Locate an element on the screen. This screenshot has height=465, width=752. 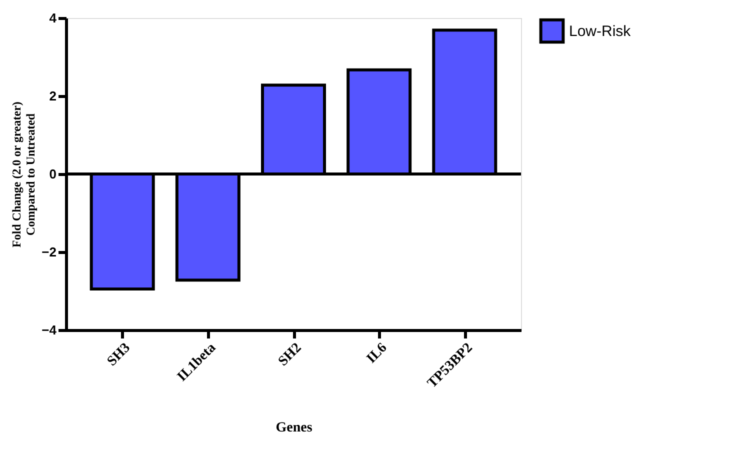
y-tick-label: 0 is located at coordinates (52, 174).